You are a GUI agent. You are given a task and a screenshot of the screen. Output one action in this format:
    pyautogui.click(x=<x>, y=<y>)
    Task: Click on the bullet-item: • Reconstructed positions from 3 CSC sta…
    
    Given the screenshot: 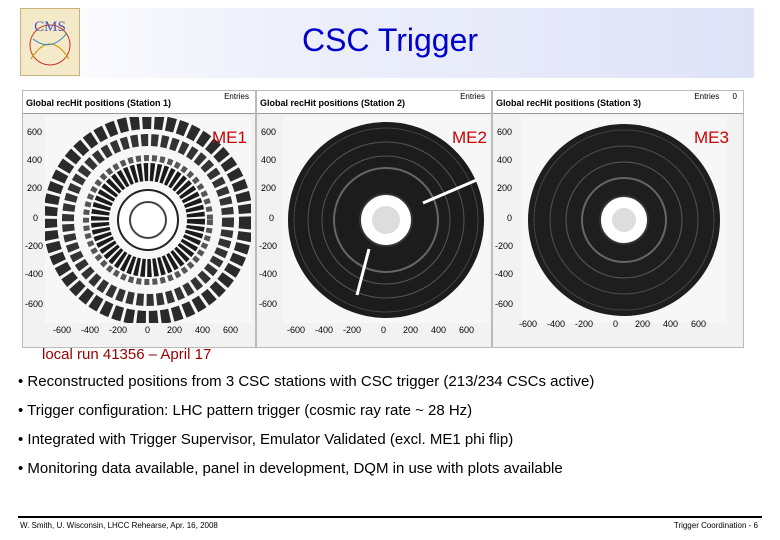 What is the action you would take?
    pyautogui.click(x=306, y=381)
    